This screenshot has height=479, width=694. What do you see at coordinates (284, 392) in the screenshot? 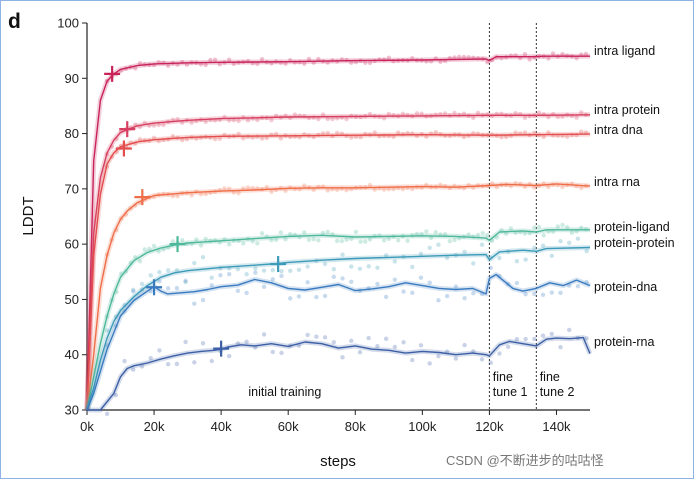
I see `phase-label: initial training` at bounding box center [284, 392].